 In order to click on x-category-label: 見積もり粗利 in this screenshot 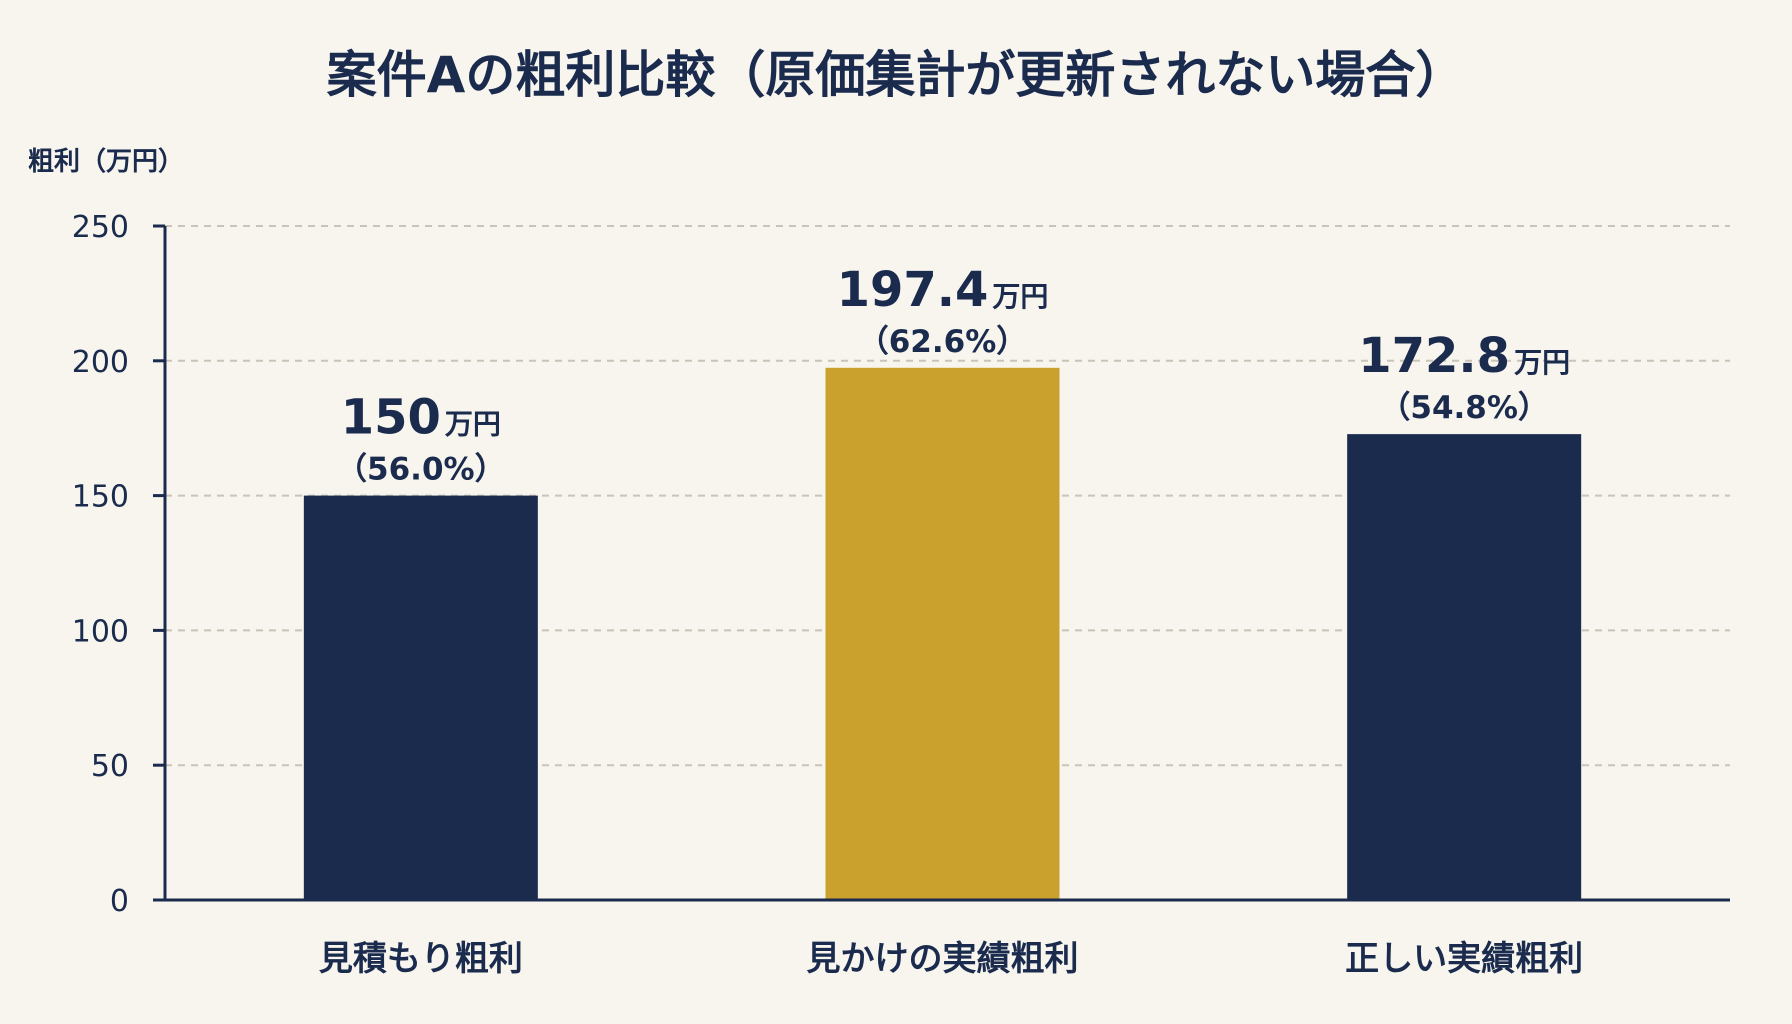, I will do `click(421, 959)`.